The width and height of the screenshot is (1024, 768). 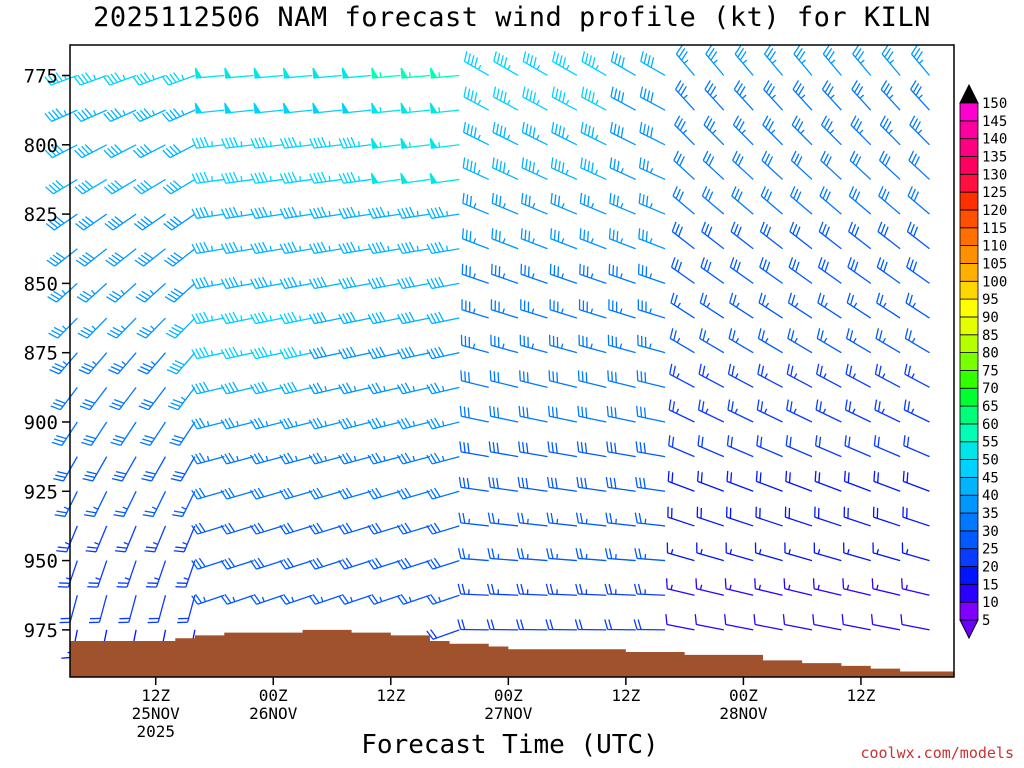 What do you see at coordinates (969, 361) in the screenshot?
I see `colorbar-segment` at bounding box center [969, 361].